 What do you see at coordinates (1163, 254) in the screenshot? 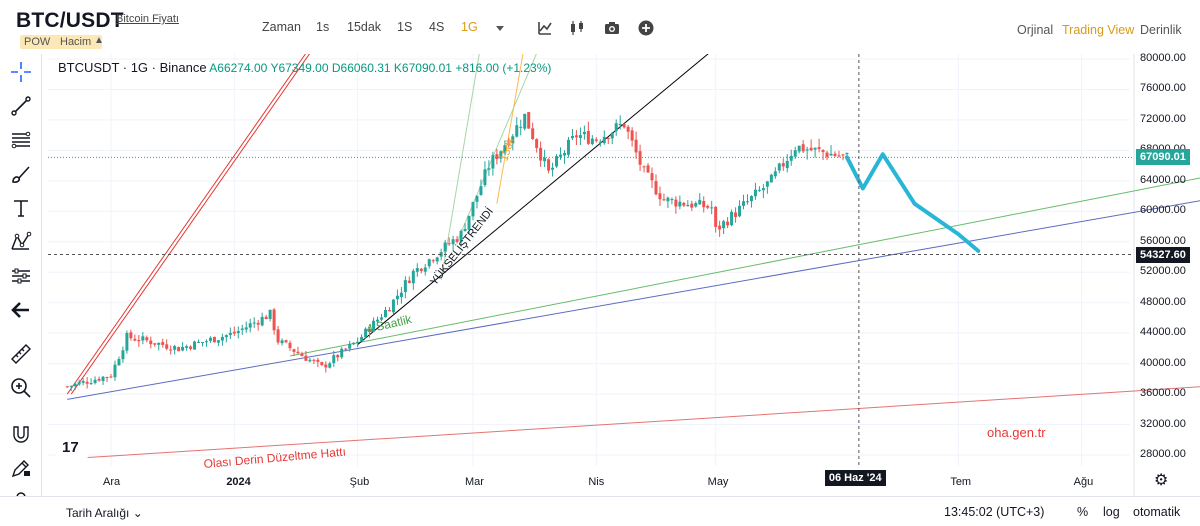
I see `cursor-price-tag: 54327.60` at bounding box center [1163, 254].